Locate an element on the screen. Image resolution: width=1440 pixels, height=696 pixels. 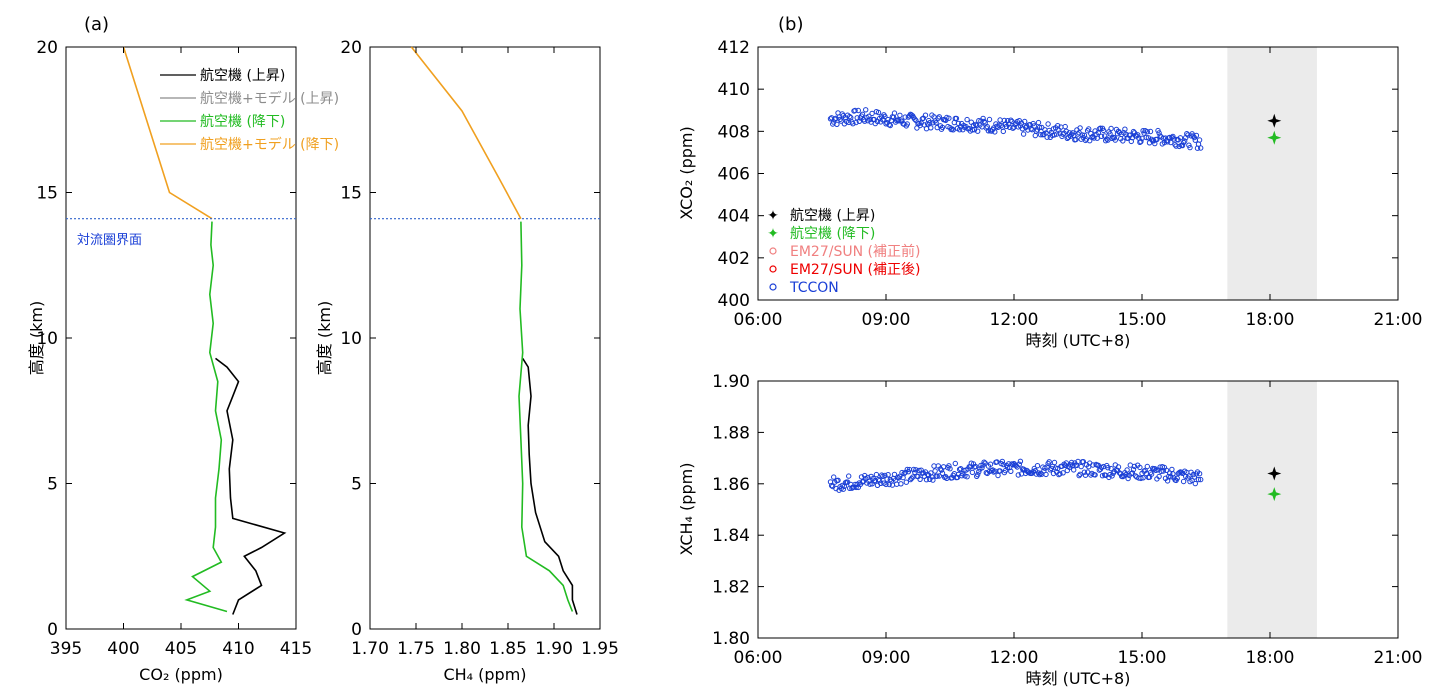
co2-ylabel: 高度 (km) is located at coordinates (36, 338).